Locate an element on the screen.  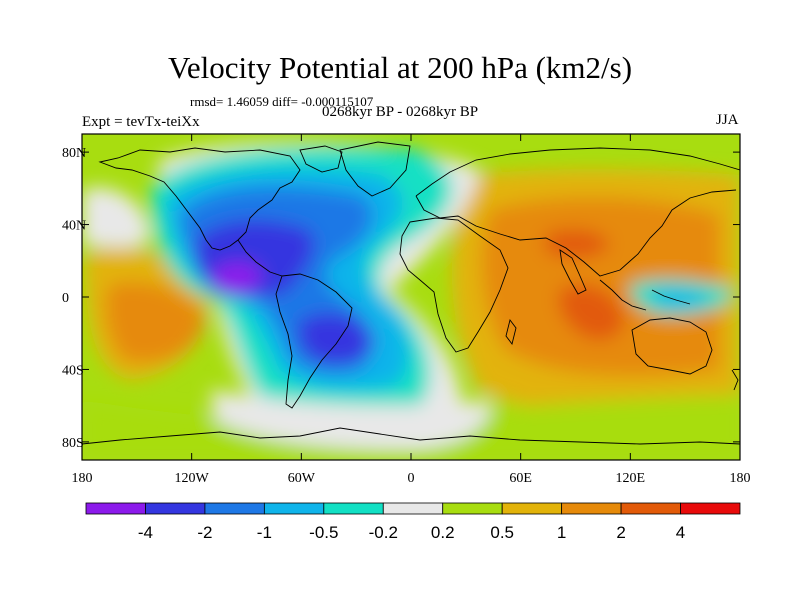
lat-tick-label: 40N is located at coordinates (74, 226).